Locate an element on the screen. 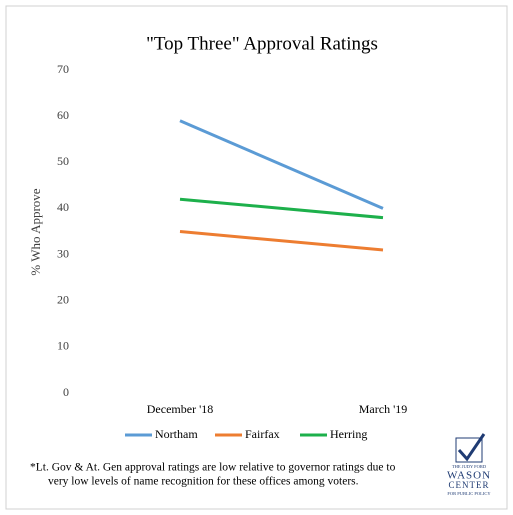 This screenshot has width=513, height=515. logo-text: THE JUDY FORD is located at coordinates (469, 466).